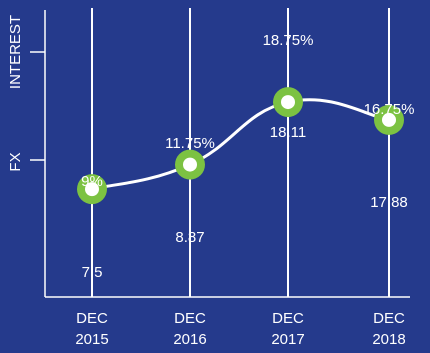 The height and width of the screenshot is (353, 430). Describe the element at coordinates (91, 339) in the screenshot. I see `x-tick-year-0: 2015` at that location.